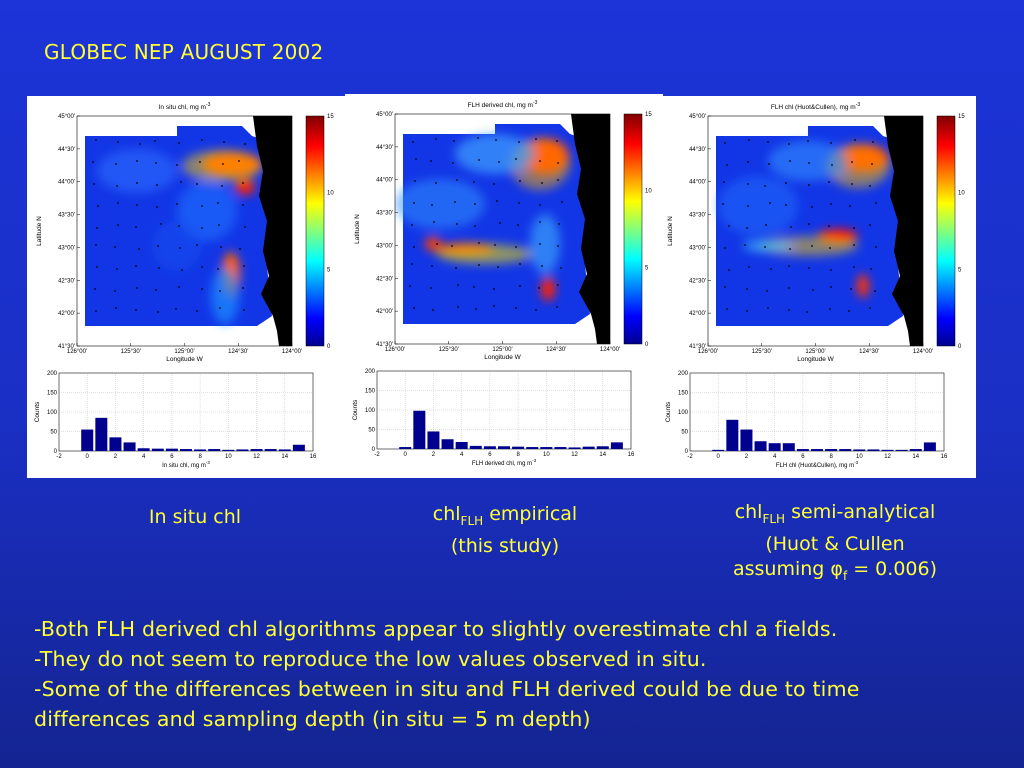  I want to click on hist-xtick-label: 14, so click(284, 457).